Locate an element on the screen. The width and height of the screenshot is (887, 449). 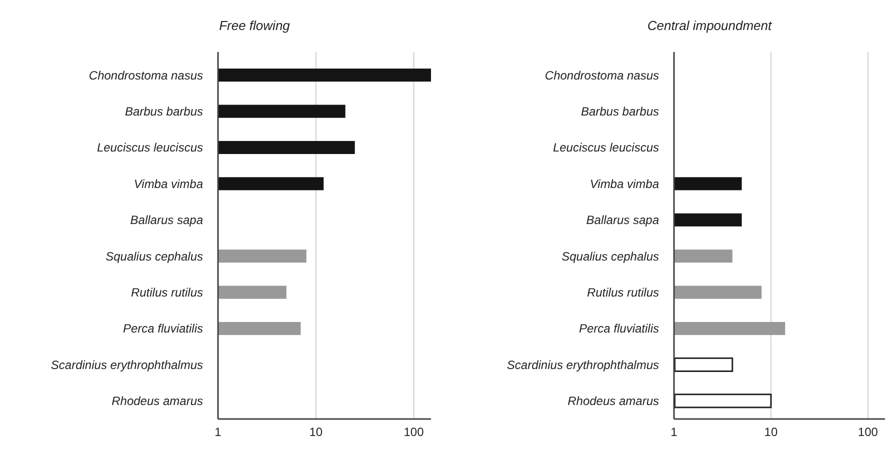
chart-title: Central impoundment is located at coordinates (710, 25).